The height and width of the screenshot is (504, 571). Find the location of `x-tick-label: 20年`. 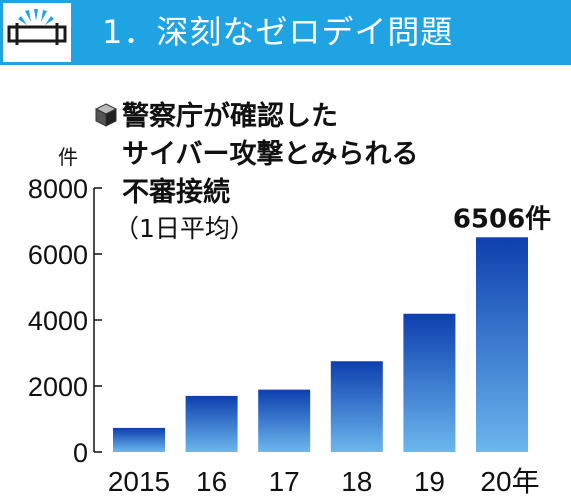

x-tick-label: 20年 is located at coordinates (509, 481).